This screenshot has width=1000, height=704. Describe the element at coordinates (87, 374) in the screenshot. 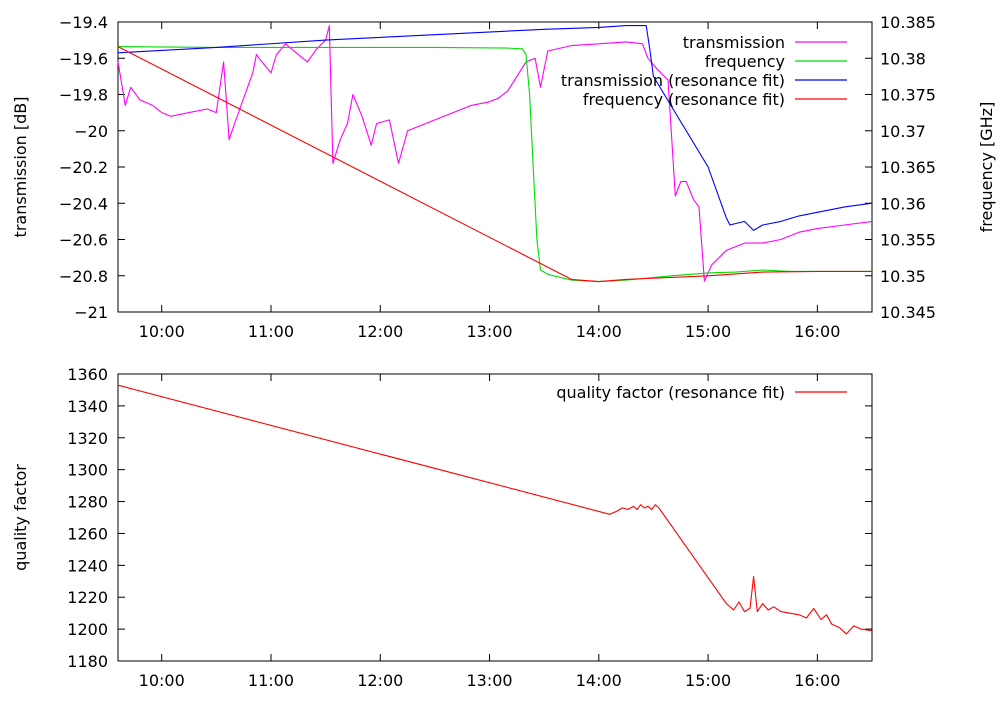

I see `bottom-y-tick-label: 1360` at that location.